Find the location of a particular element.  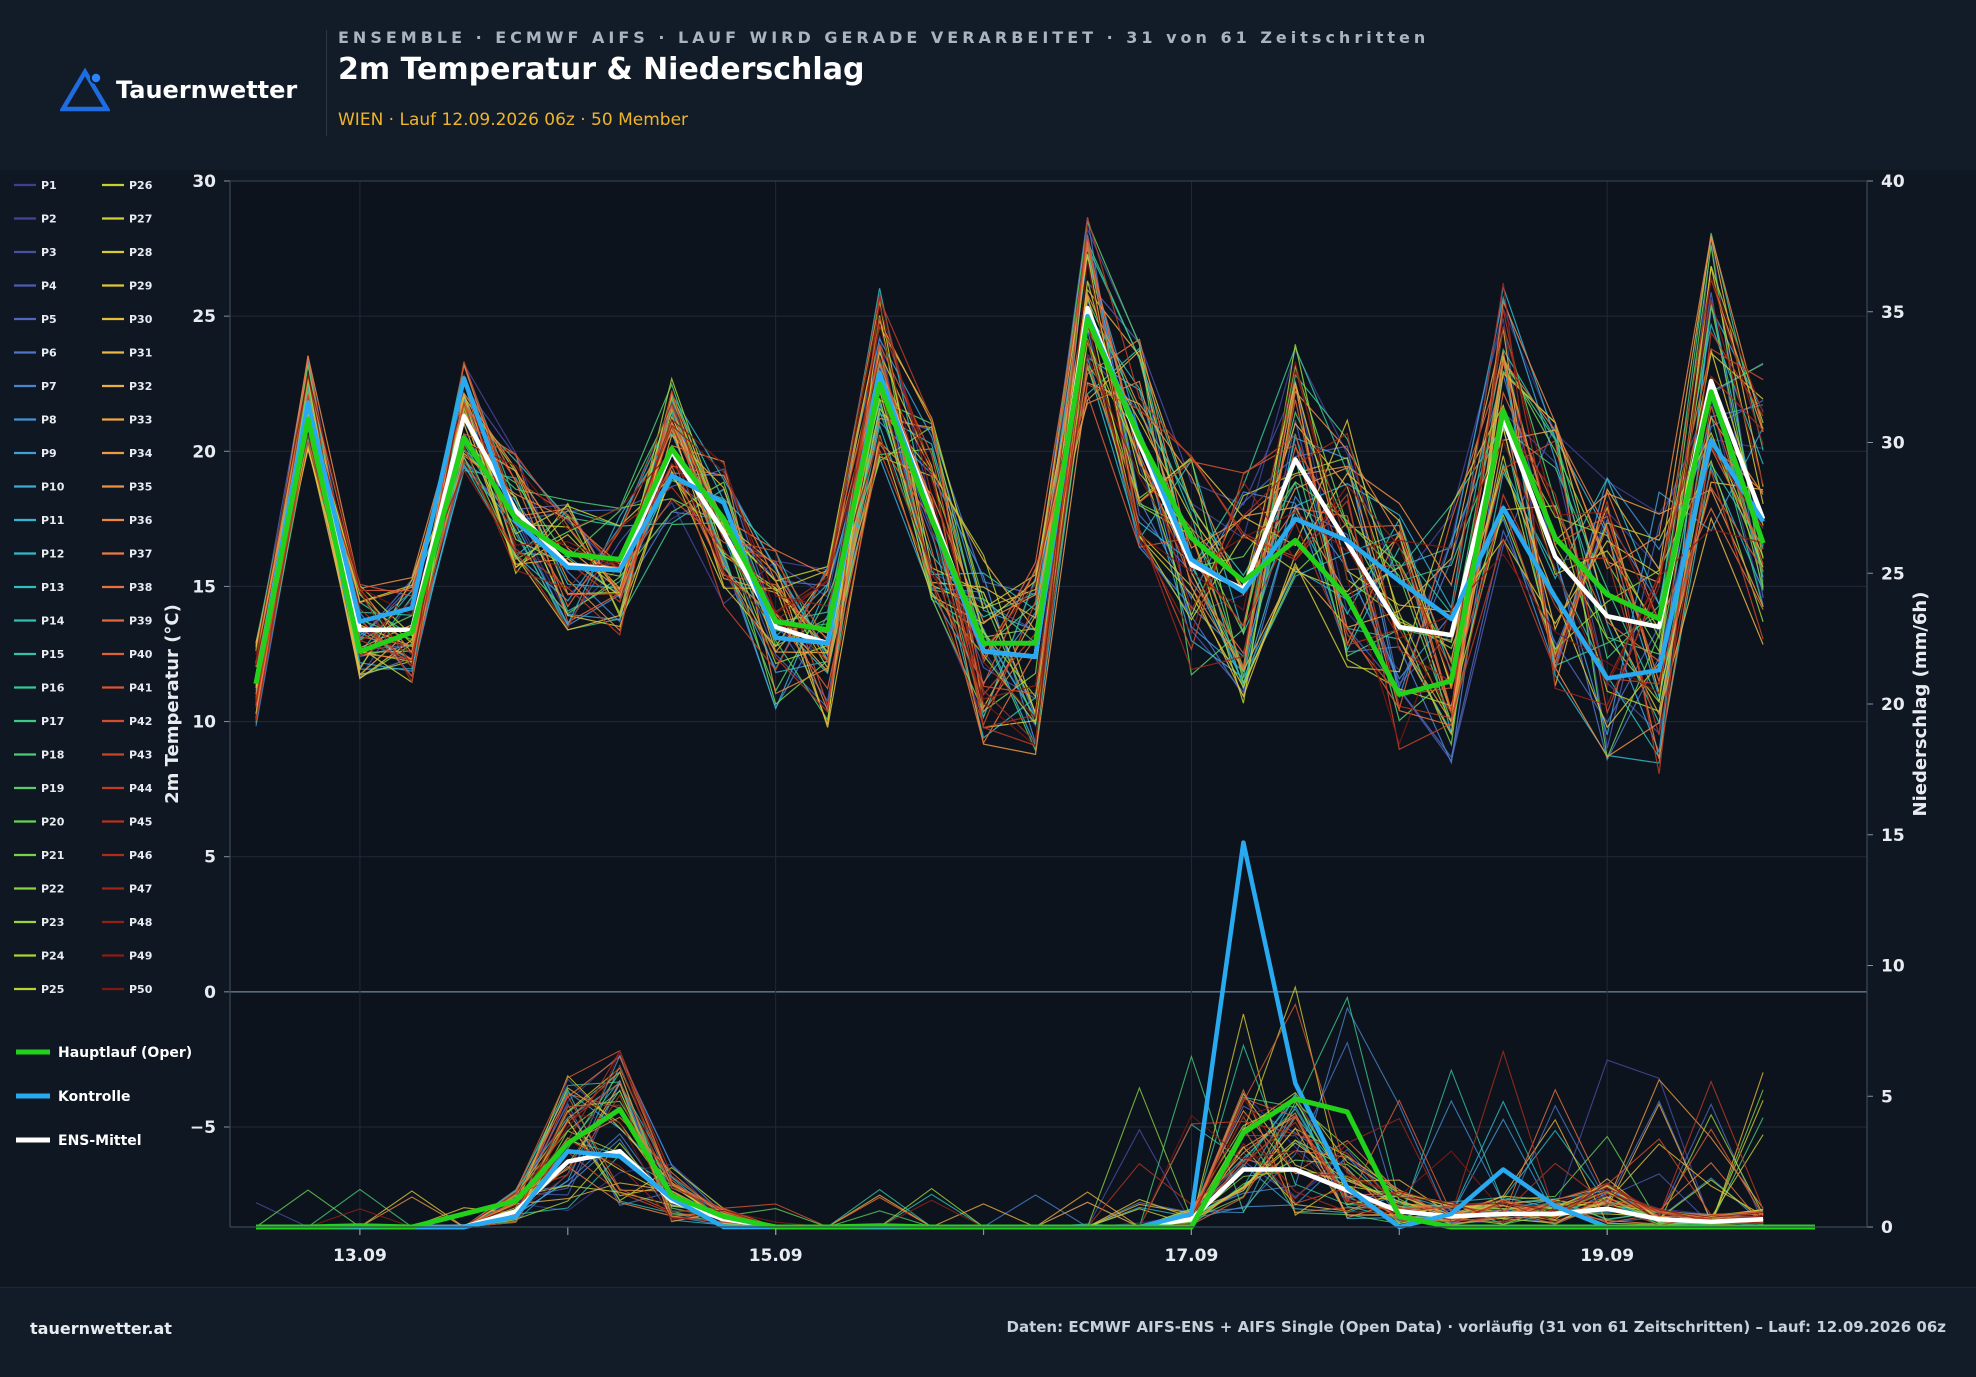

legend-member-label: P48 is located at coordinates (140, 922).